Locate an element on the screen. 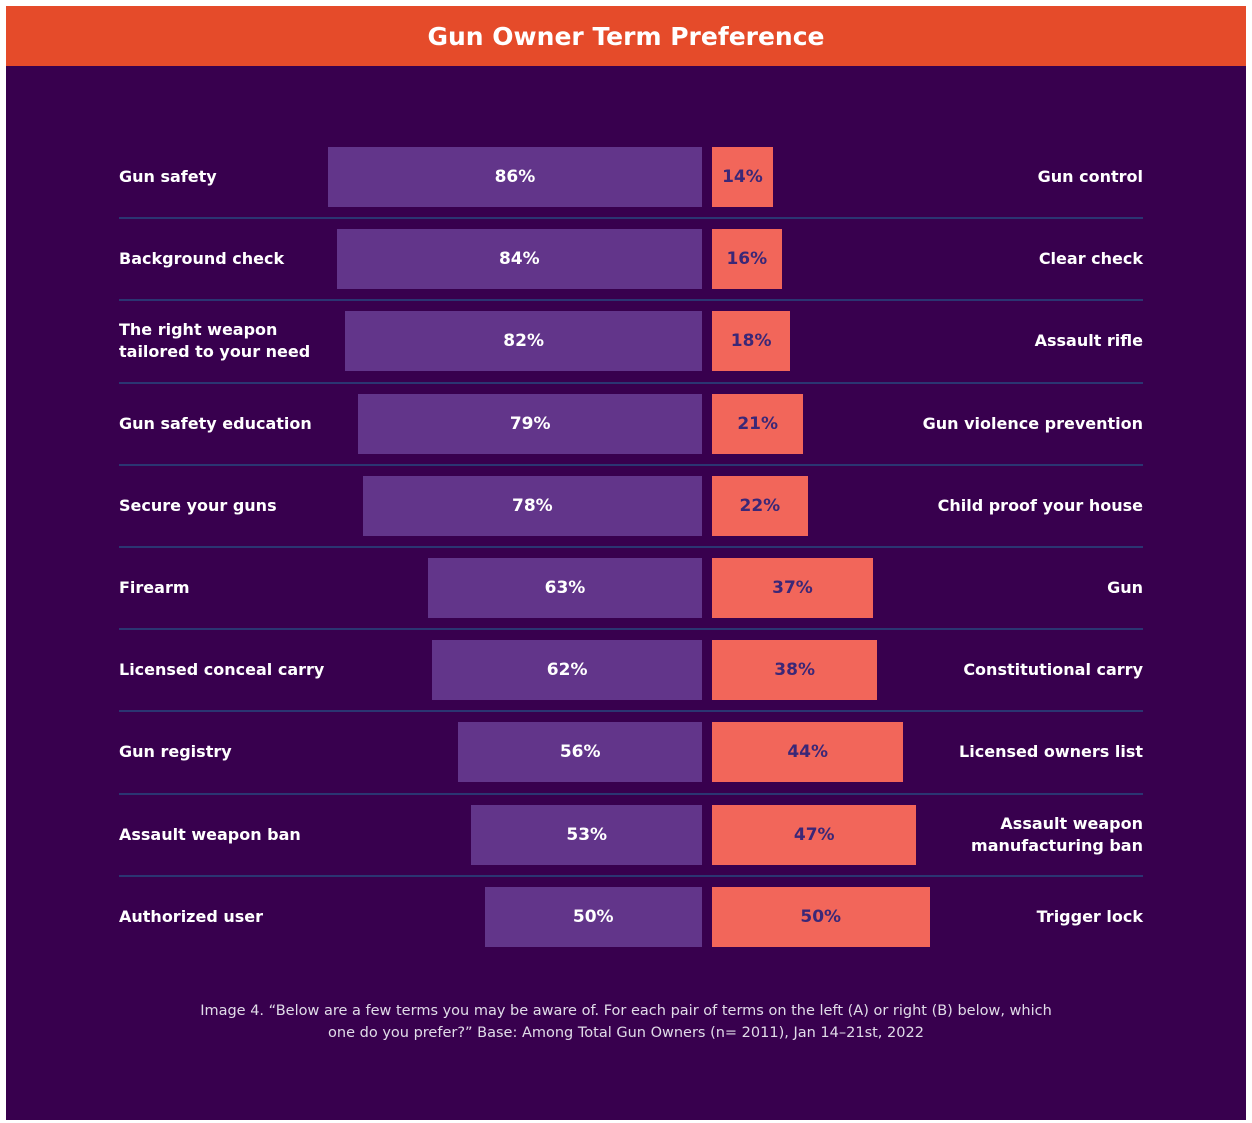  left-term: Licensed conceal carry is located at coordinates (222, 670).